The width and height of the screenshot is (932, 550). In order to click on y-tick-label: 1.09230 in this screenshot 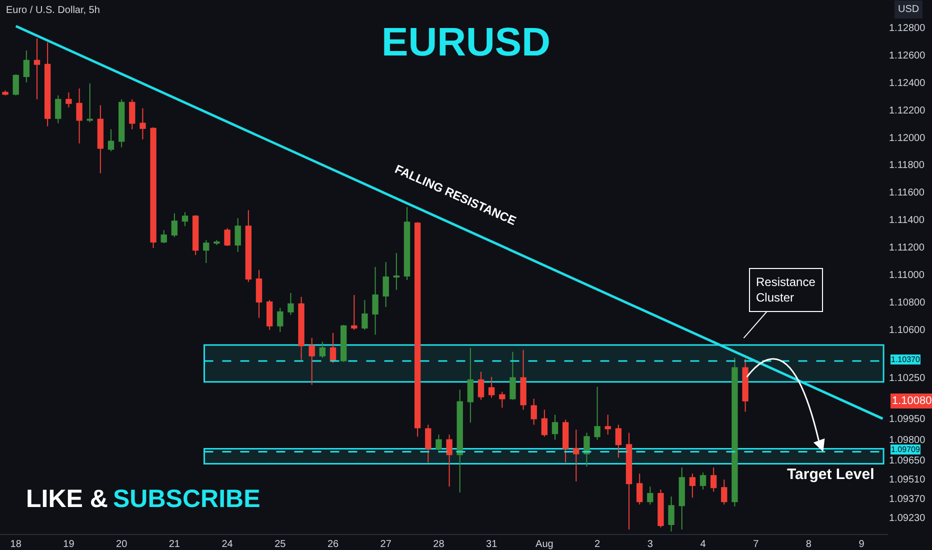, I will do `click(907, 518)`.